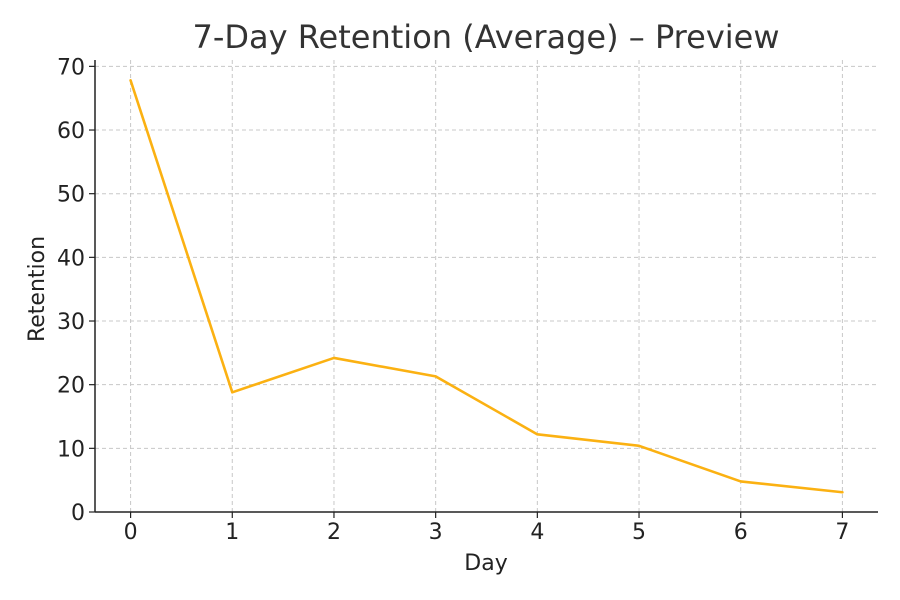 Image resolution: width=900 pixels, height=600 pixels. I want to click on y-tick-label: 30, so click(71, 322).